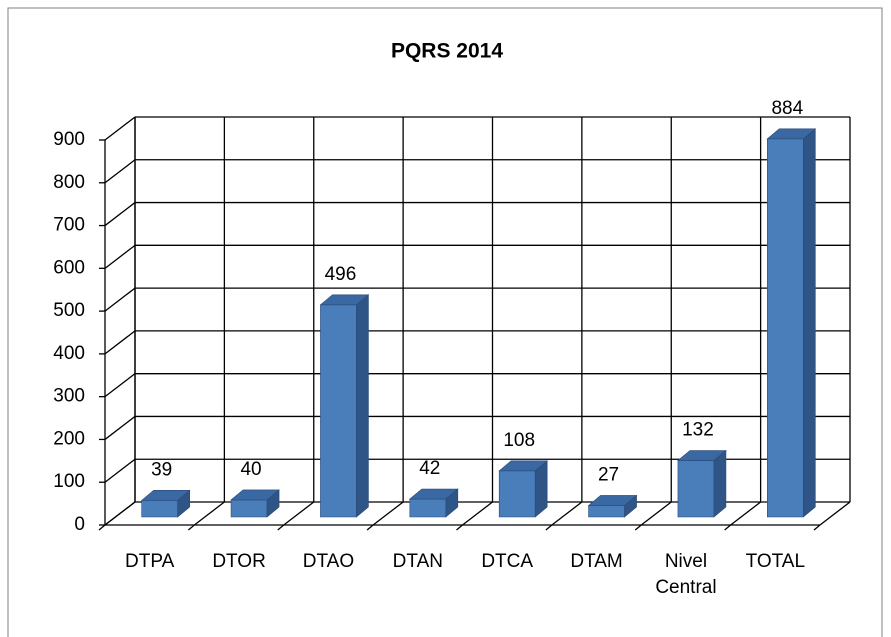  I want to click on y-tick-label: 600, so click(69, 267).